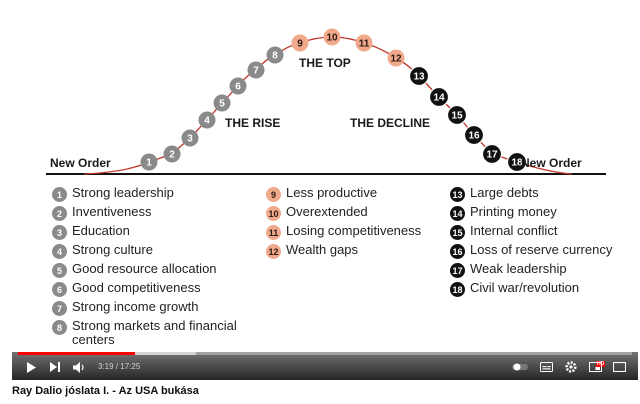  What do you see at coordinates (135, 306) in the screenshot?
I see `factor-text: Strong income growth` at bounding box center [135, 306].